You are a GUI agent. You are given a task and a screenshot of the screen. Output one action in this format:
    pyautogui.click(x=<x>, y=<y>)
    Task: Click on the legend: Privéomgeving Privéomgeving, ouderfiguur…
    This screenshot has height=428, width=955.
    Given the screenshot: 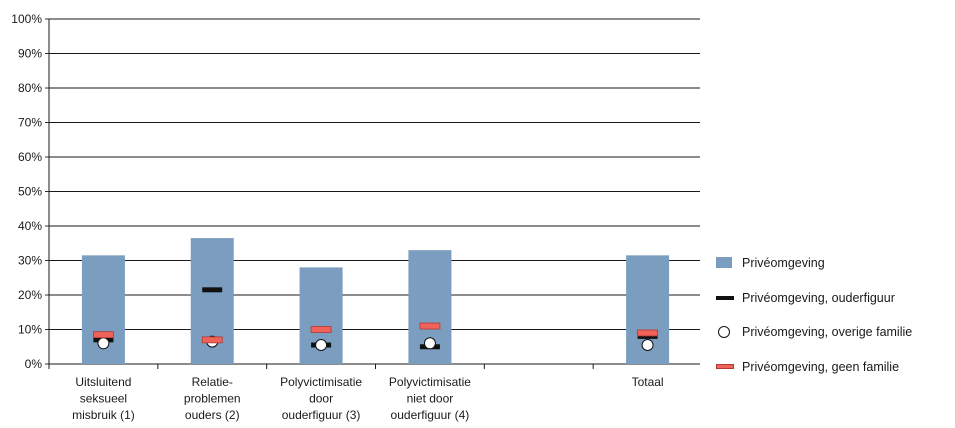 What is the action you would take?
    pyautogui.click(x=833, y=315)
    